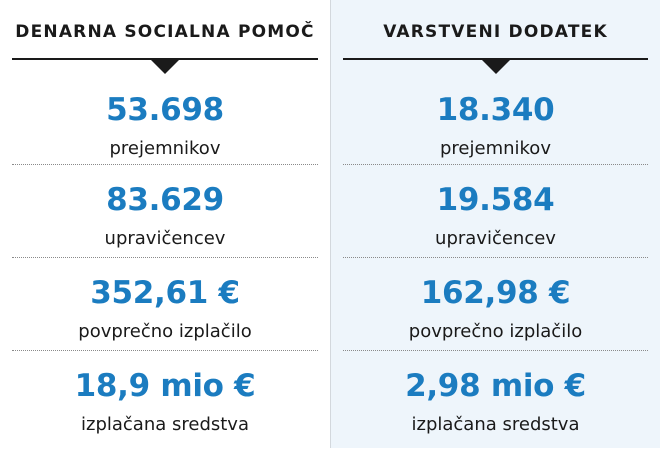  What do you see at coordinates (165, 32) in the screenshot?
I see `left-panel-title: DENARNA SOCIALNA POMOČ` at bounding box center [165, 32].